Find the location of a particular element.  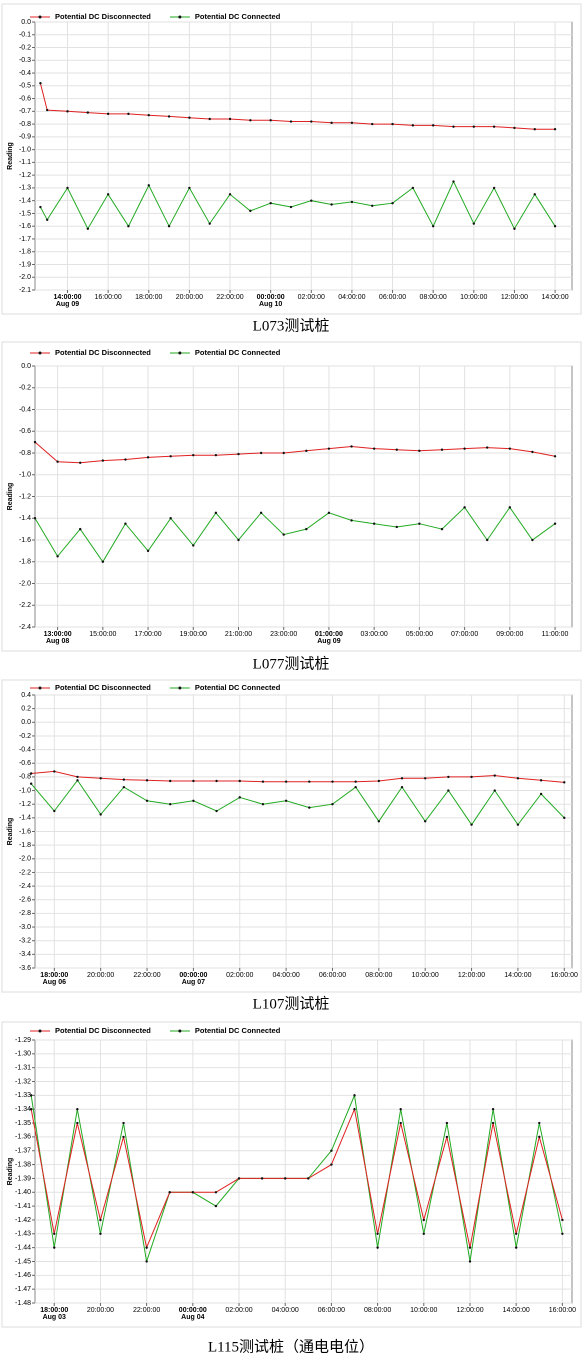

x-tick-label: 12:00:00 is located at coordinates (469, 1310).